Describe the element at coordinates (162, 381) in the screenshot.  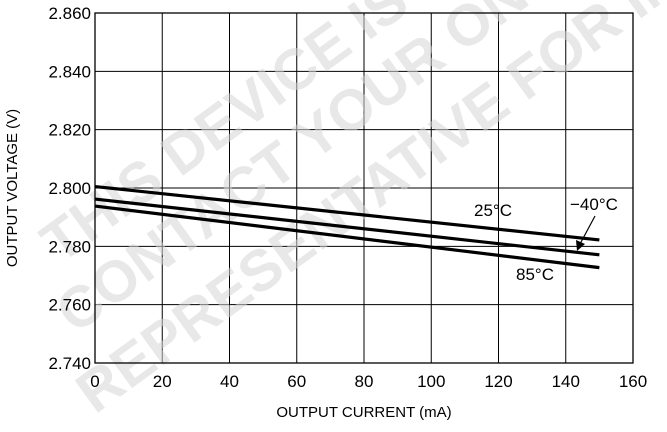
I see `x-tick-label-1: 20` at that location.